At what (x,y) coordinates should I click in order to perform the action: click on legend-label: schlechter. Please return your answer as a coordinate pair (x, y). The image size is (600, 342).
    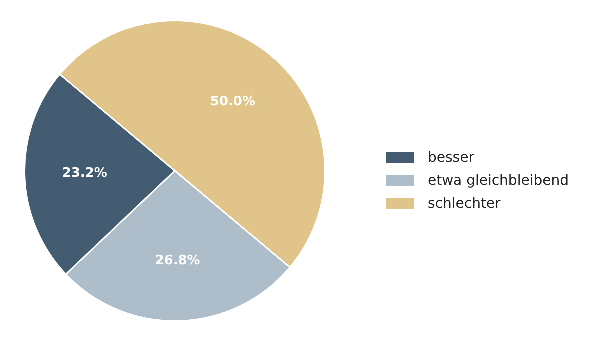
    Looking at the image, I should click on (464, 204).